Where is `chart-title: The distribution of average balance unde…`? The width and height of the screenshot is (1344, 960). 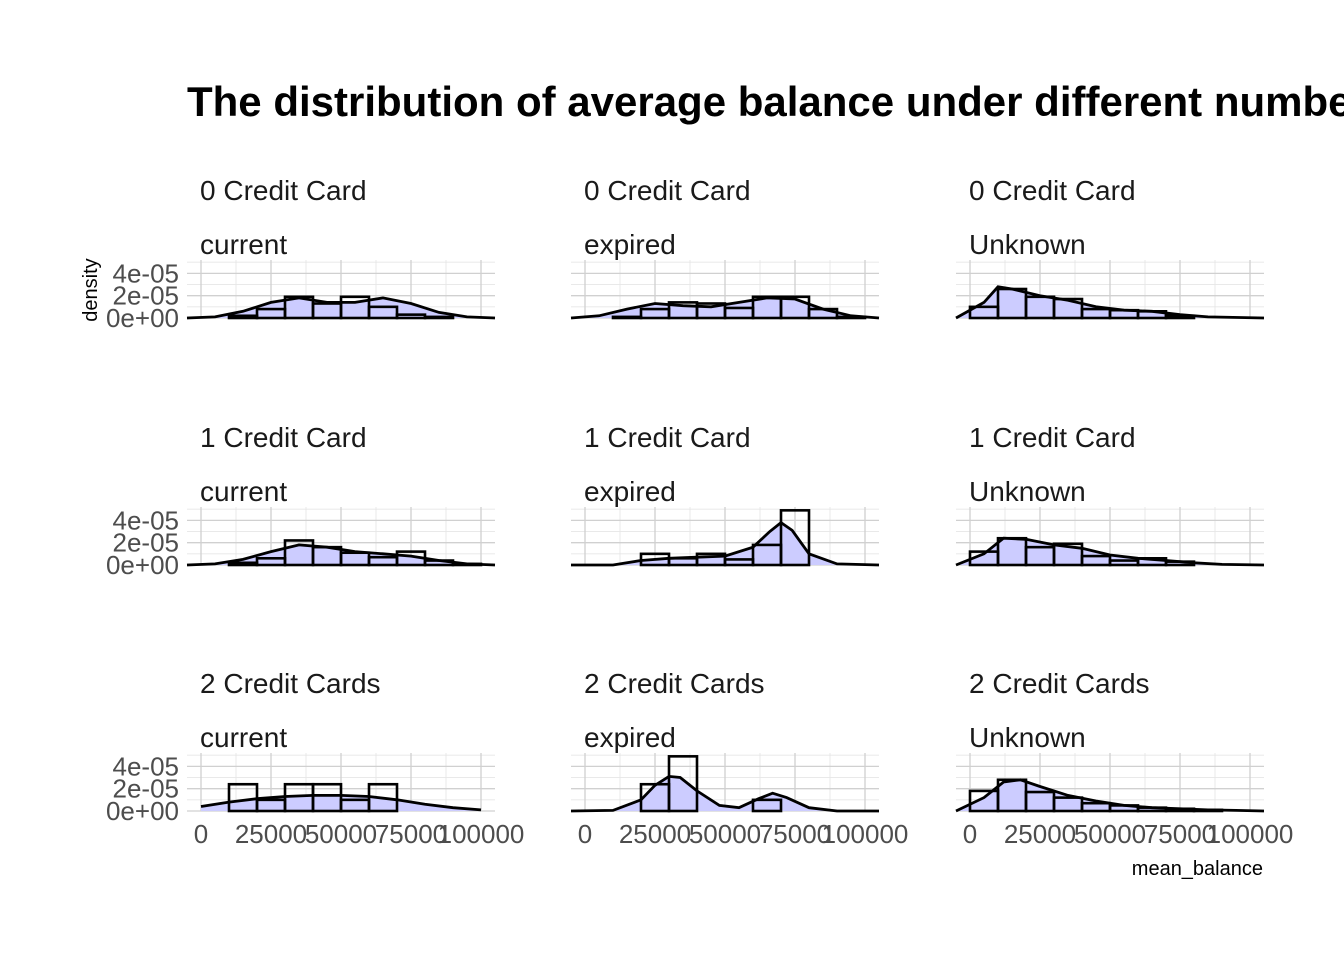 chart-title: The distribution of average balance unde… is located at coordinates (765, 101).